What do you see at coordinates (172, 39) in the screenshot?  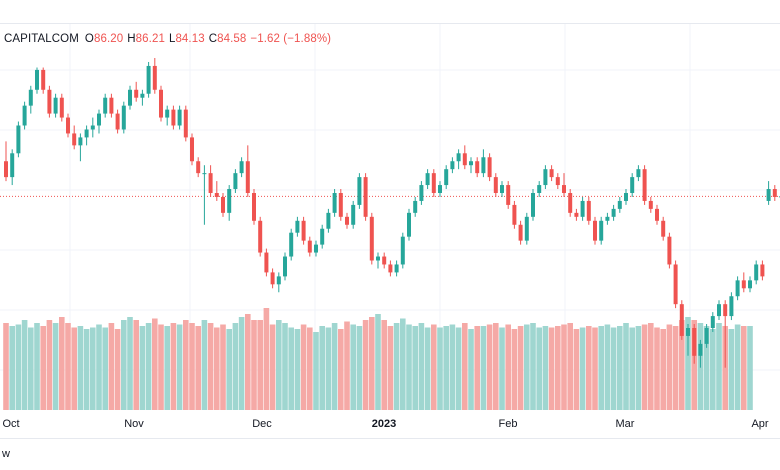 I see `low-label: L` at bounding box center [172, 39].